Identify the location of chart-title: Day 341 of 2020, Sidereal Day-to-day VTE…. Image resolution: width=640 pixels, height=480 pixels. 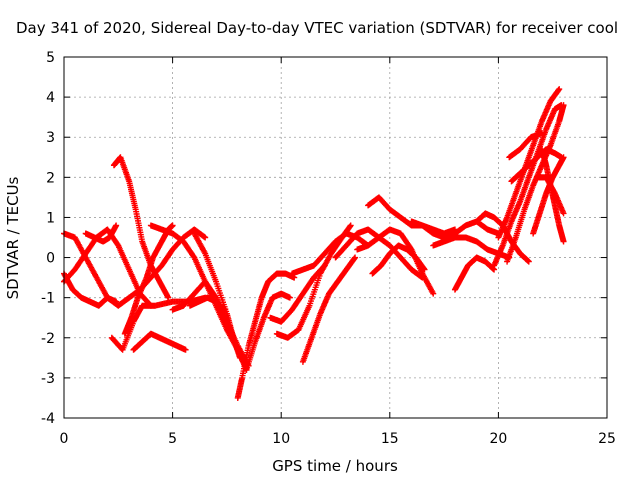
(317, 28).